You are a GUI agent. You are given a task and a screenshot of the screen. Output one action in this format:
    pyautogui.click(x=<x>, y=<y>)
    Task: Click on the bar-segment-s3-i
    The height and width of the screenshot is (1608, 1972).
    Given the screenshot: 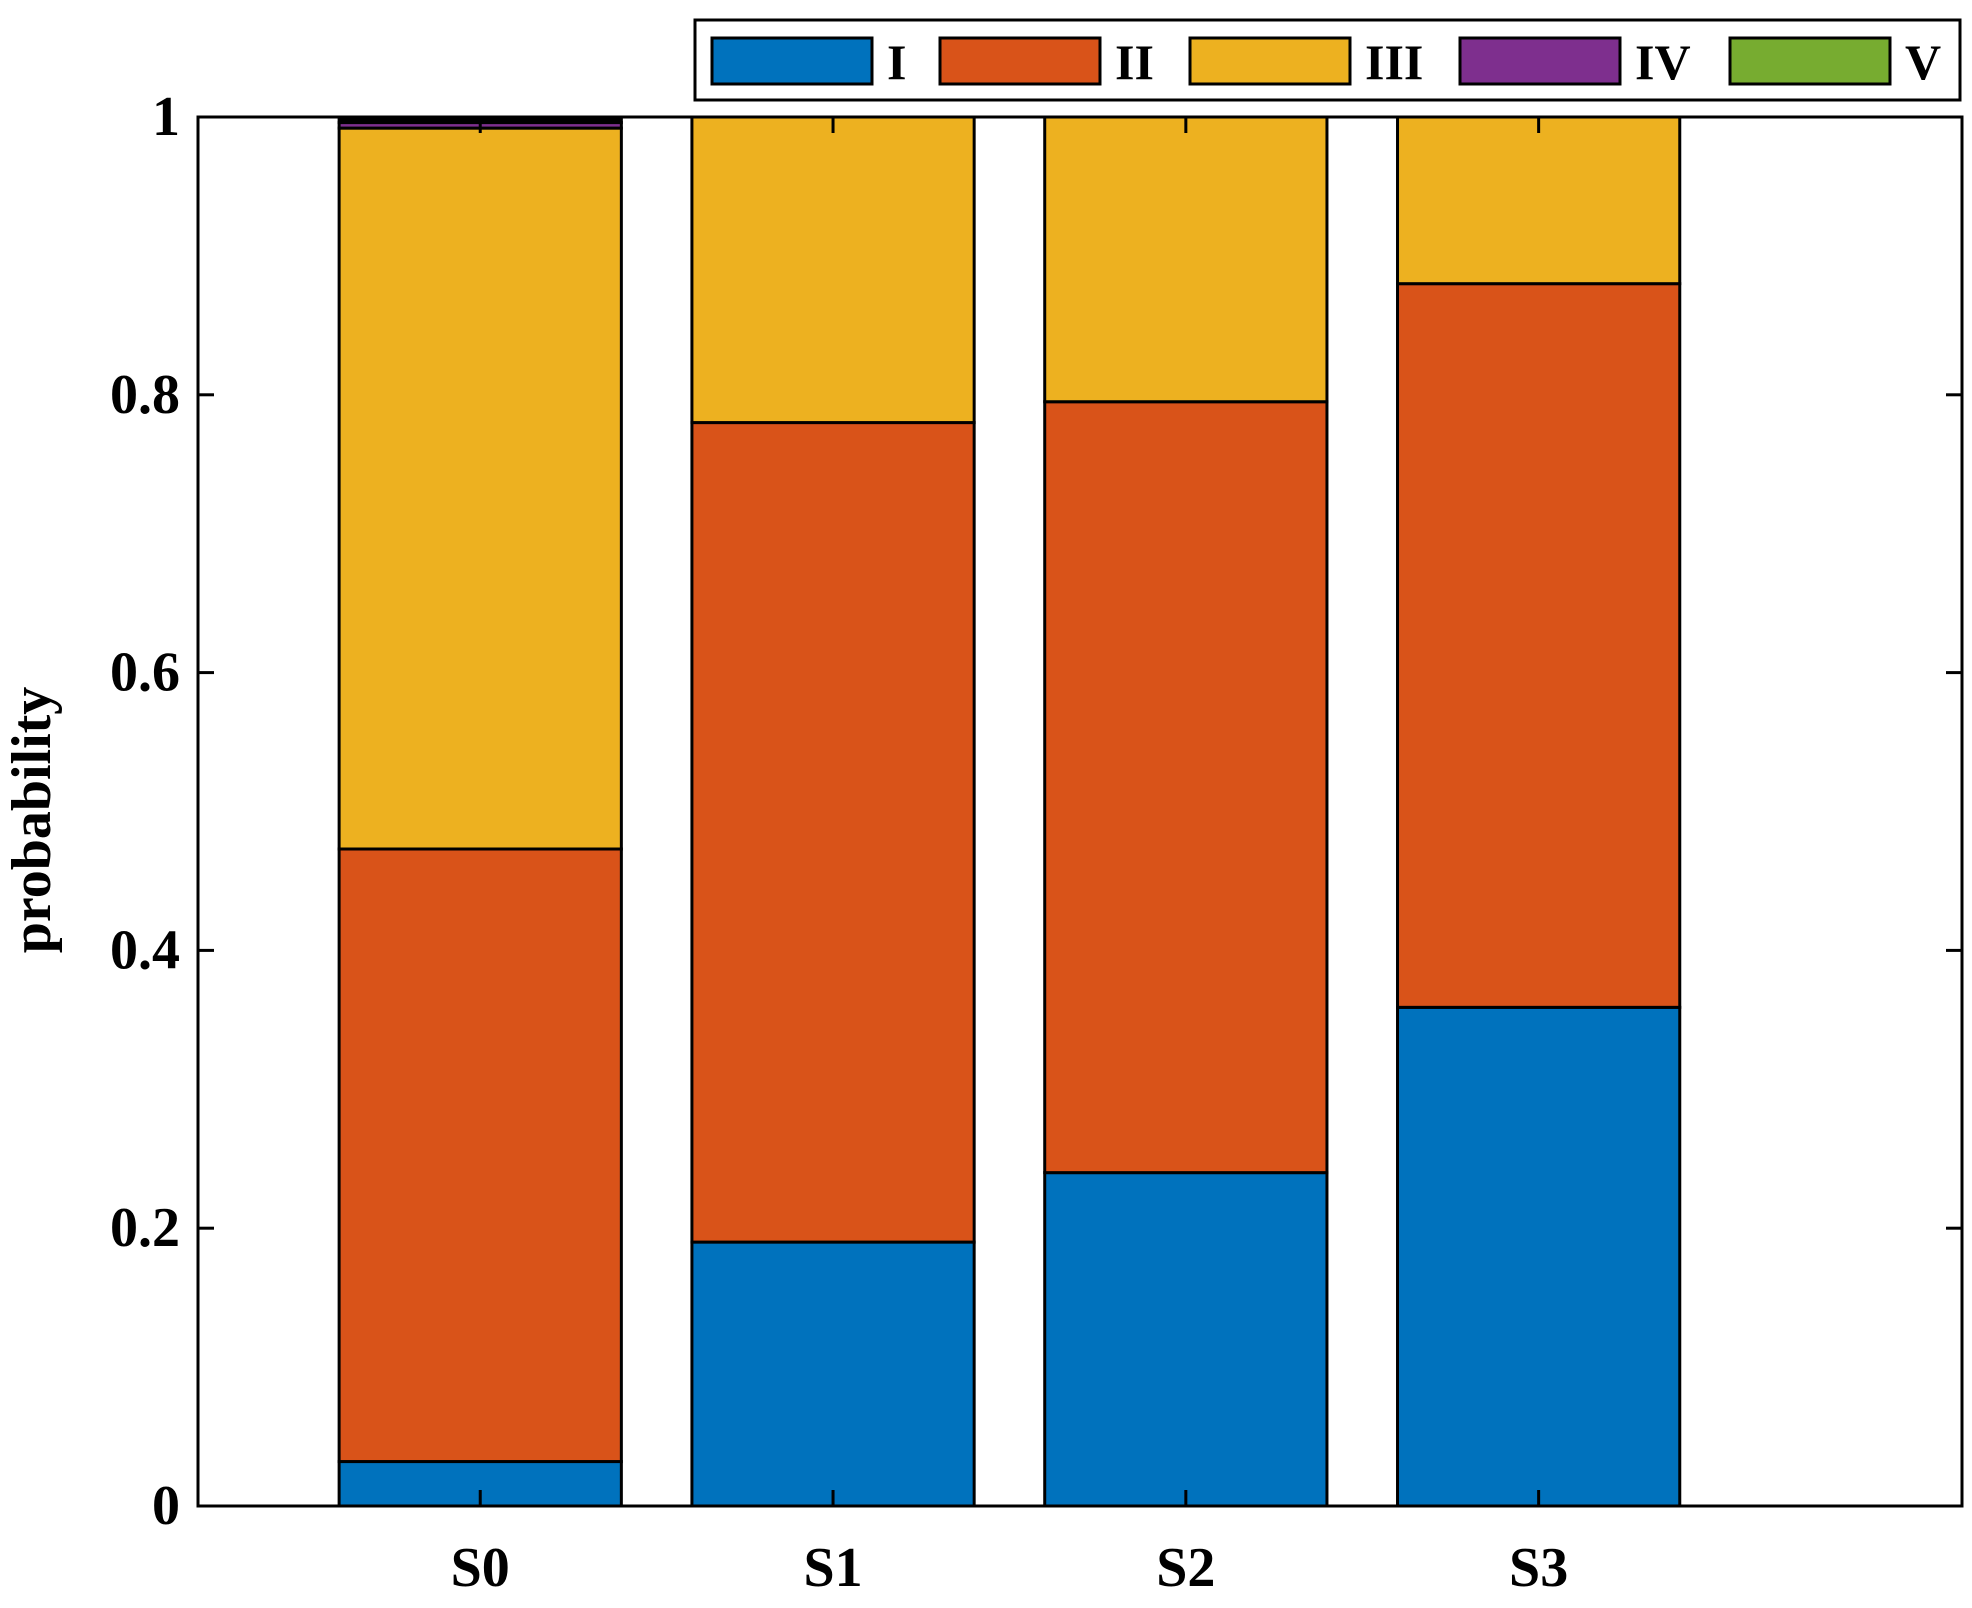 What is the action you would take?
    pyautogui.click(x=1539, y=1256)
    